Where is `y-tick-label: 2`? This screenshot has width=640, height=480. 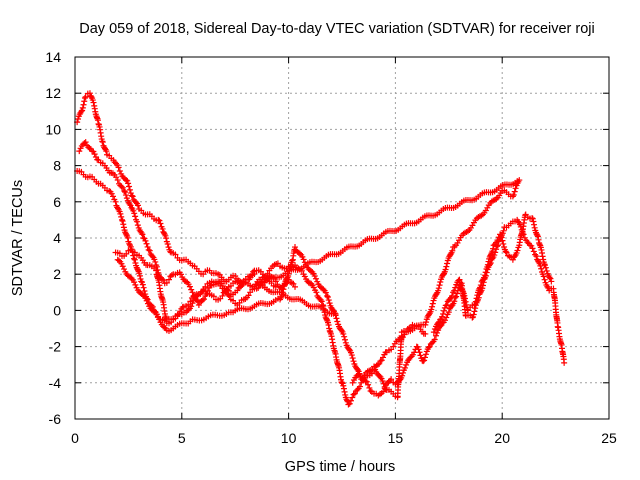 y-tick-label: 2 is located at coordinates (57, 274).